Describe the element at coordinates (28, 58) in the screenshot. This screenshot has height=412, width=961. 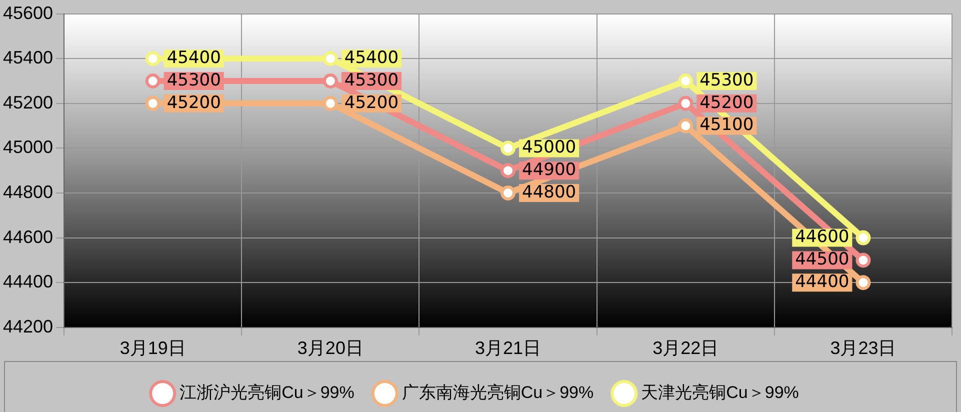
I see `y-tick-label: 45400` at that location.